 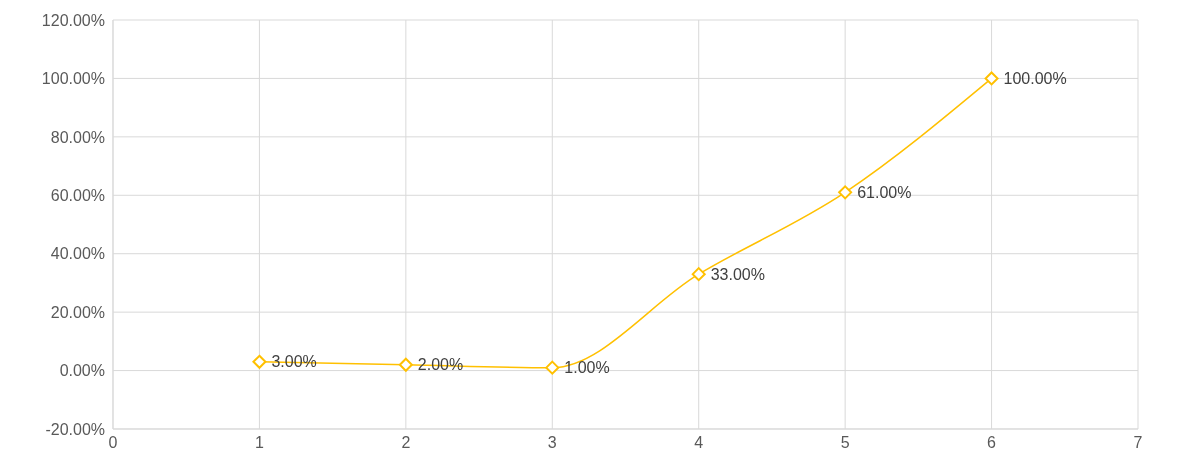 I want to click on y-tick-label: 40.00%, so click(x=77, y=254).